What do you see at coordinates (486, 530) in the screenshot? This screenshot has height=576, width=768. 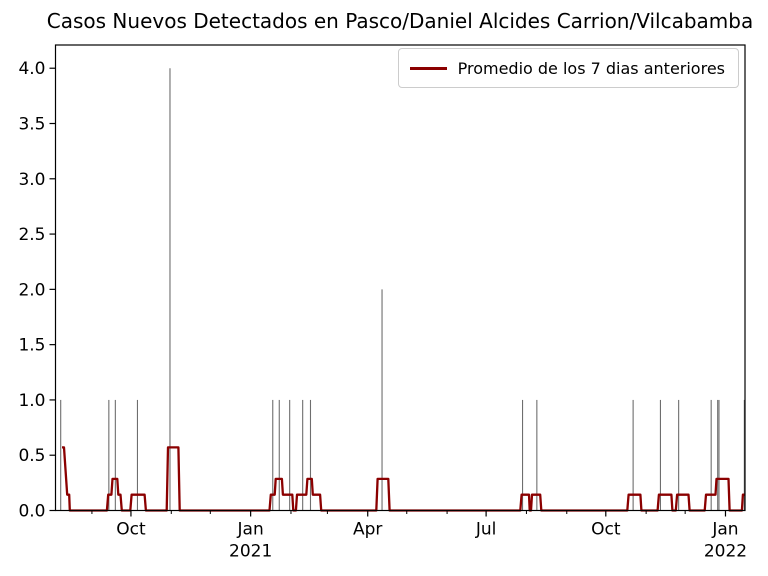 I see `x-tick-label: Jul` at bounding box center [486, 530].